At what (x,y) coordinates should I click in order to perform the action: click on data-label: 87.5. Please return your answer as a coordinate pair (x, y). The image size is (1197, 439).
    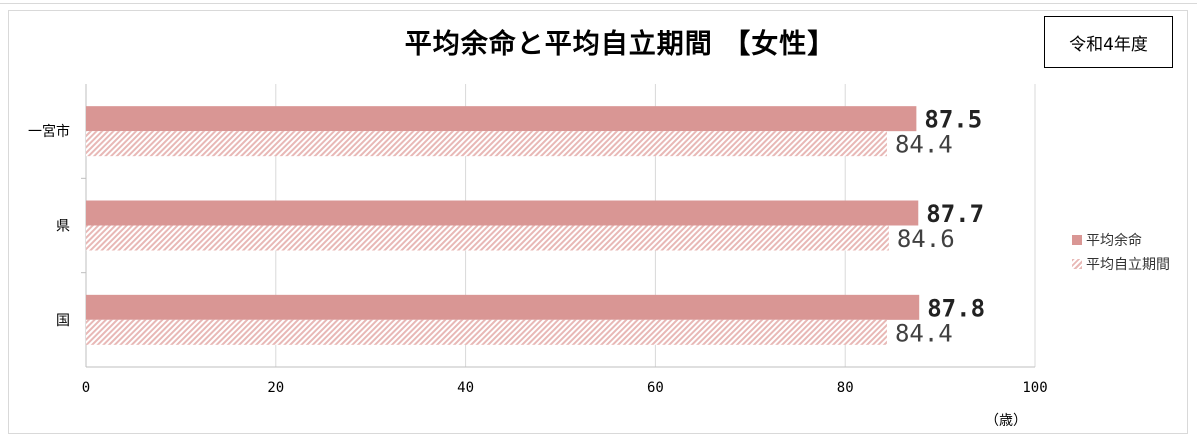
    Looking at the image, I should click on (953, 120).